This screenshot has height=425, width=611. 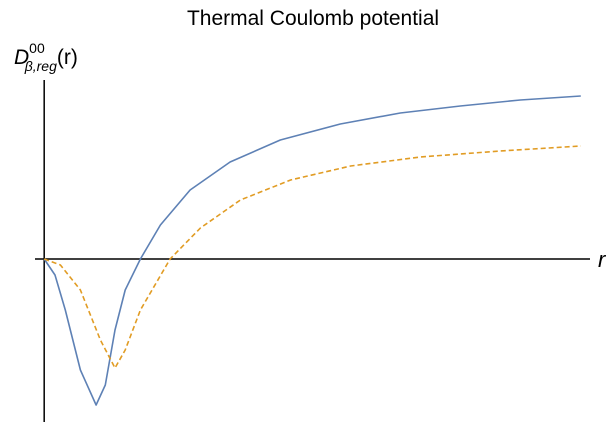 I want to click on y-label-superscript: 00, so click(x=37, y=48).